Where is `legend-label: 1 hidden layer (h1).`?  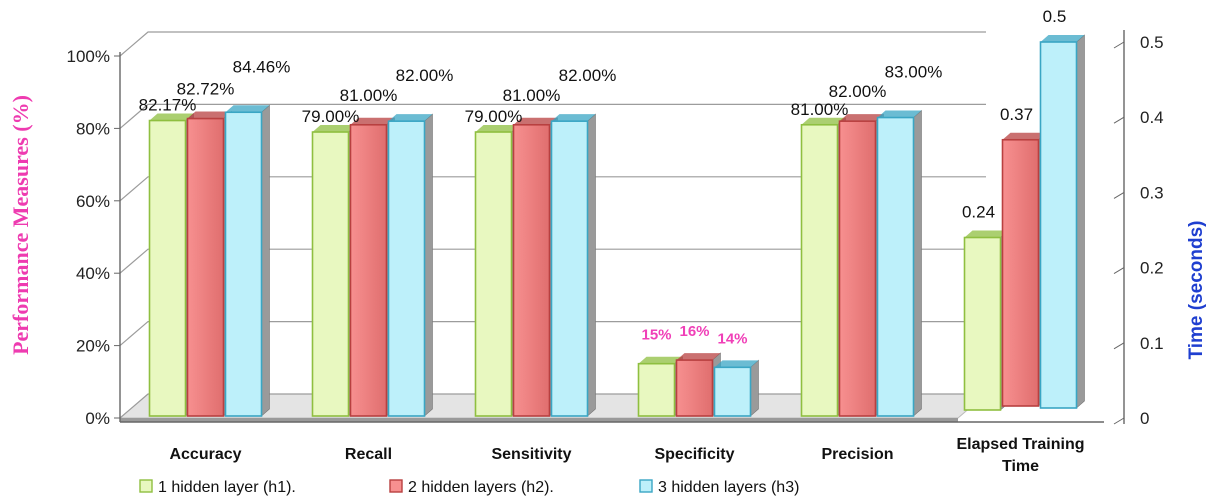 legend-label: 1 hidden layer (h1). is located at coordinates (227, 487).